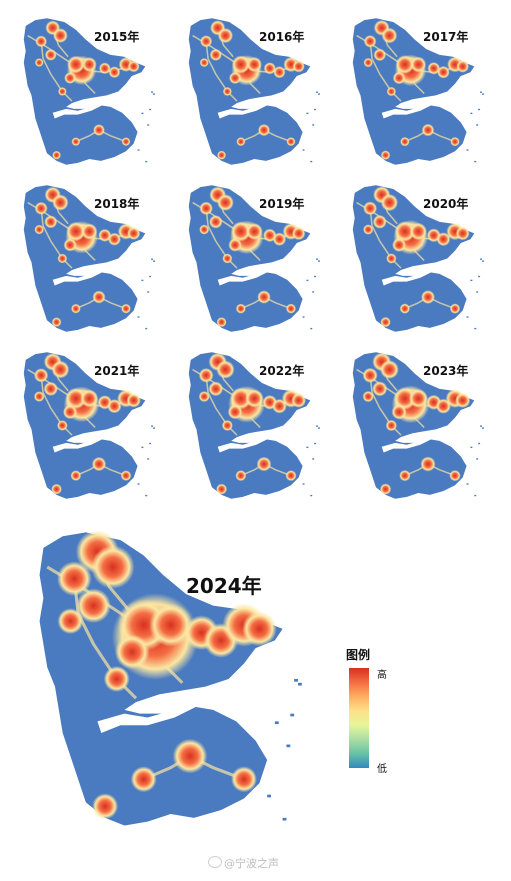 Image resolution: width=511 pixels, height=881 pixels. What do you see at coordinates (359, 718) in the screenshot?
I see `legend-color-ramp` at bounding box center [359, 718].